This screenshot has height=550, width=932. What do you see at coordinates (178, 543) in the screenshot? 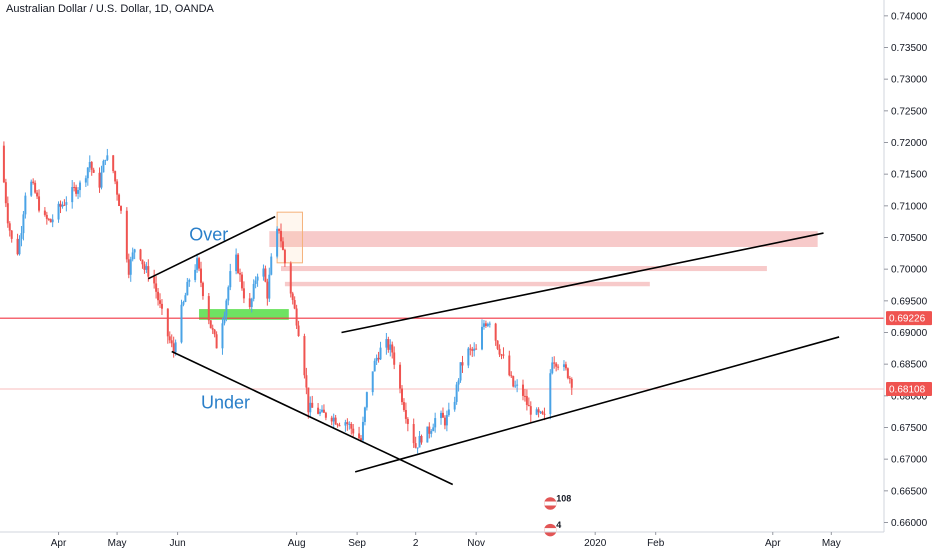
I see `time-tick-label: Jun` at bounding box center [178, 543].